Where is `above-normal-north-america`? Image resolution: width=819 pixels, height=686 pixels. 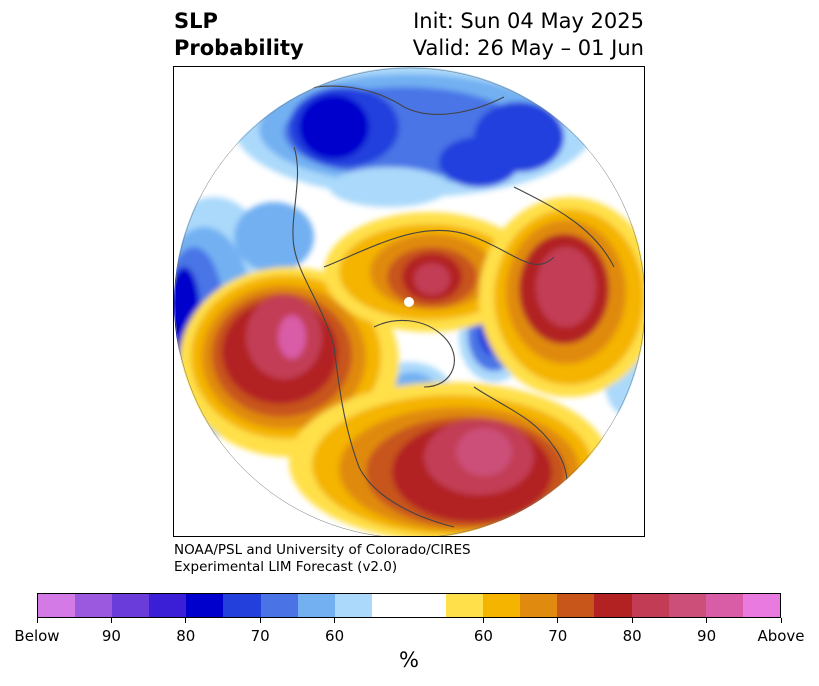
above-normal-north-america is located at coordinates (449, 459).